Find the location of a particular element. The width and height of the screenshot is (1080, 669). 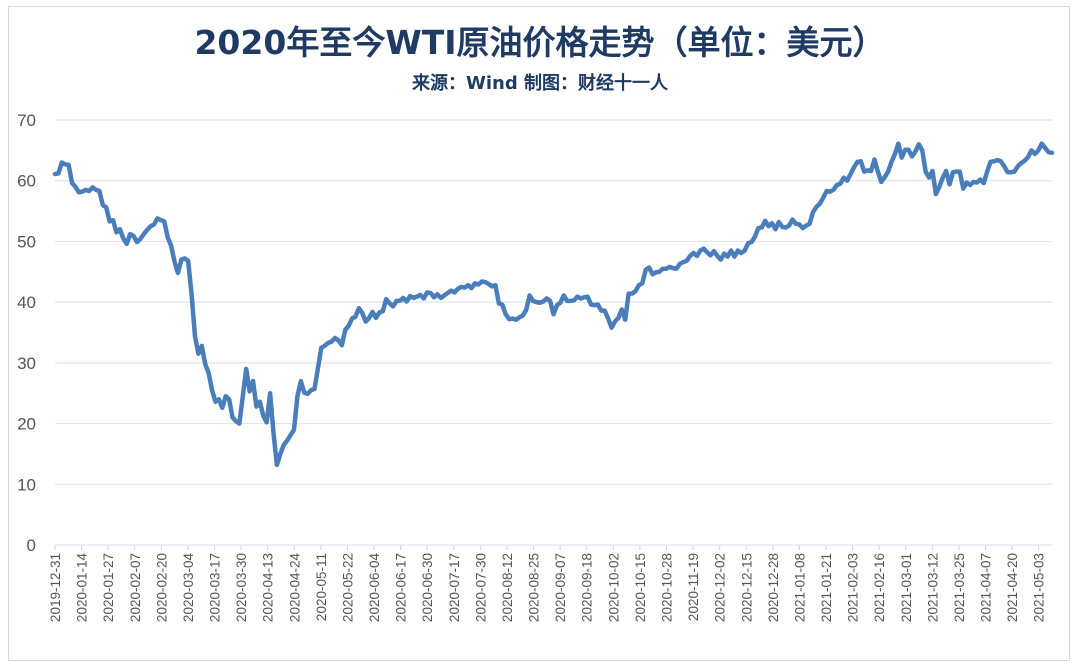

x-tick-label: 2020-02-20 is located at coordinates (161, 587).